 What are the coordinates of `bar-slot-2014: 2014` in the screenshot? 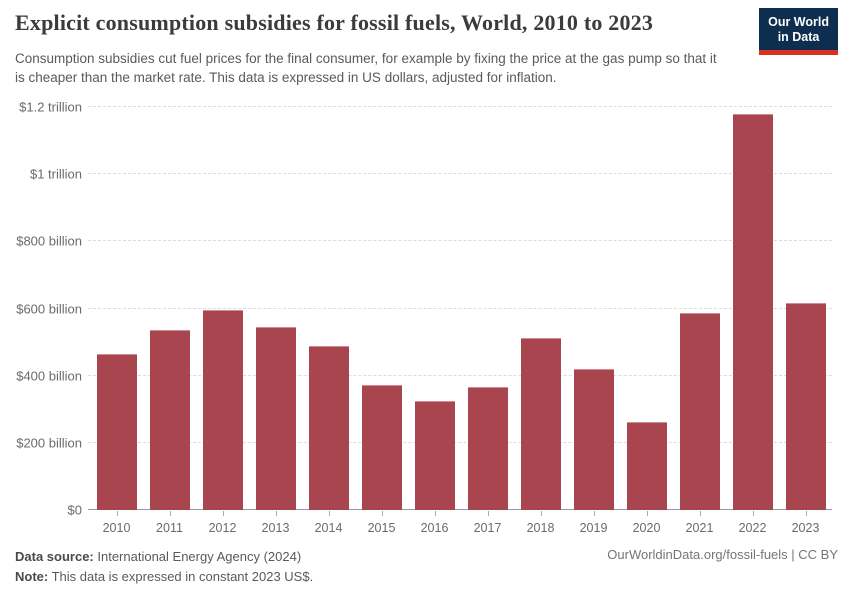 It's located at (328, 321).